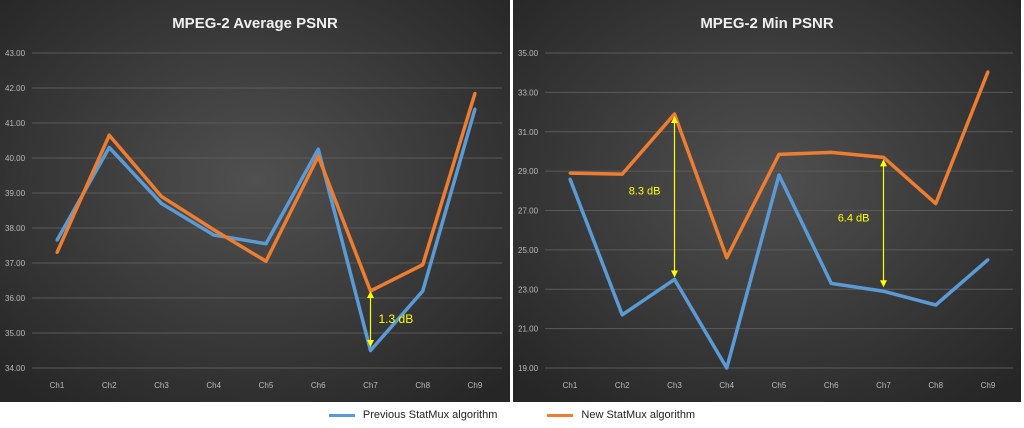  I want to click on y-tick-label: 19.00, so click(528, 368).